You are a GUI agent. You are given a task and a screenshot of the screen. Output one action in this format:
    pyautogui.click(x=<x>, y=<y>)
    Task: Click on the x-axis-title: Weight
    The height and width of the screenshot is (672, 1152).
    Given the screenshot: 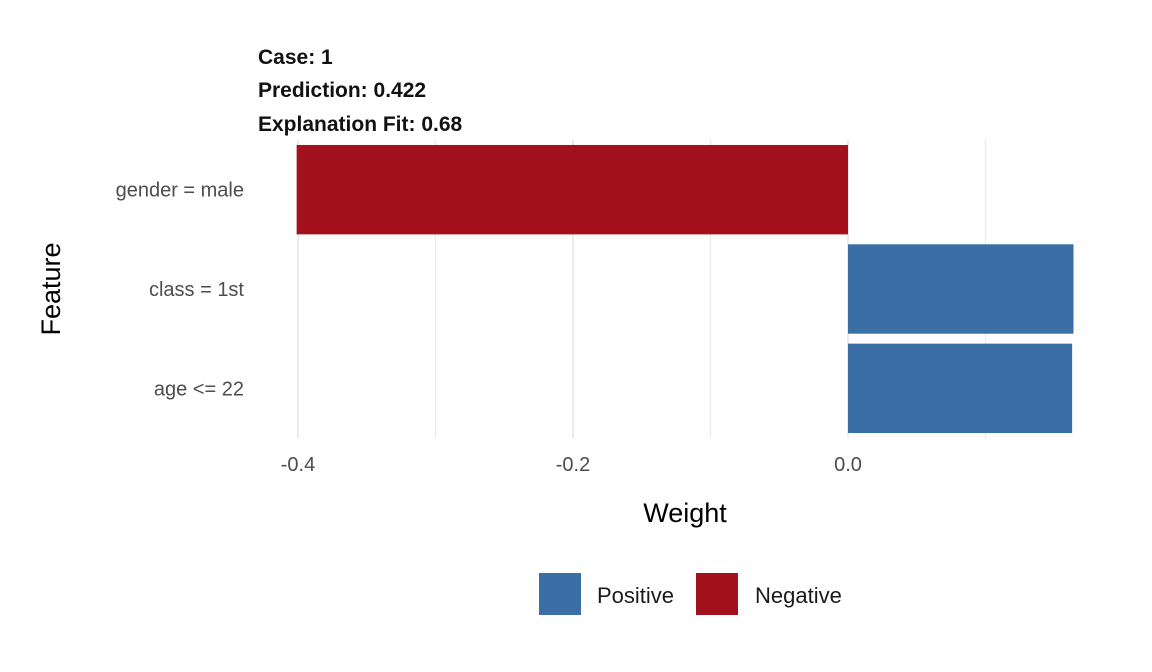 What is the action you would take?
    pyautogui.click(x=685, y=513)
    